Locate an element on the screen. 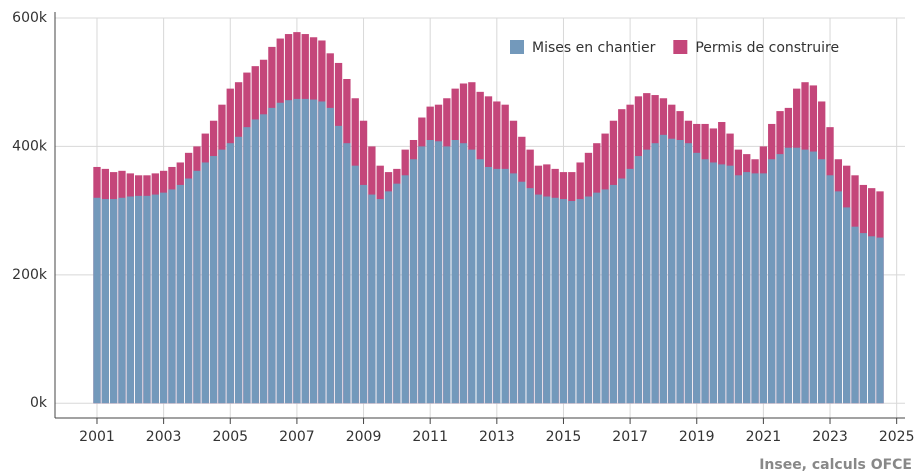  x-tick-label: 2007 is located at coordinates (297, 437).